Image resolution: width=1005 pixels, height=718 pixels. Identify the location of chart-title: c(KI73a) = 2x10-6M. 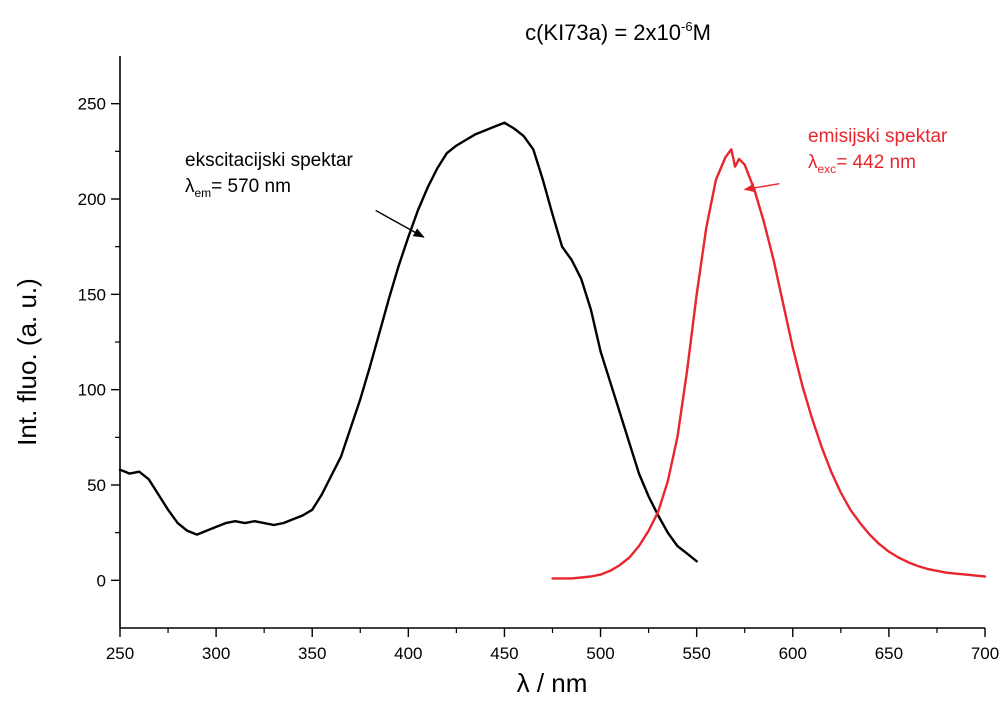
(618, 32).